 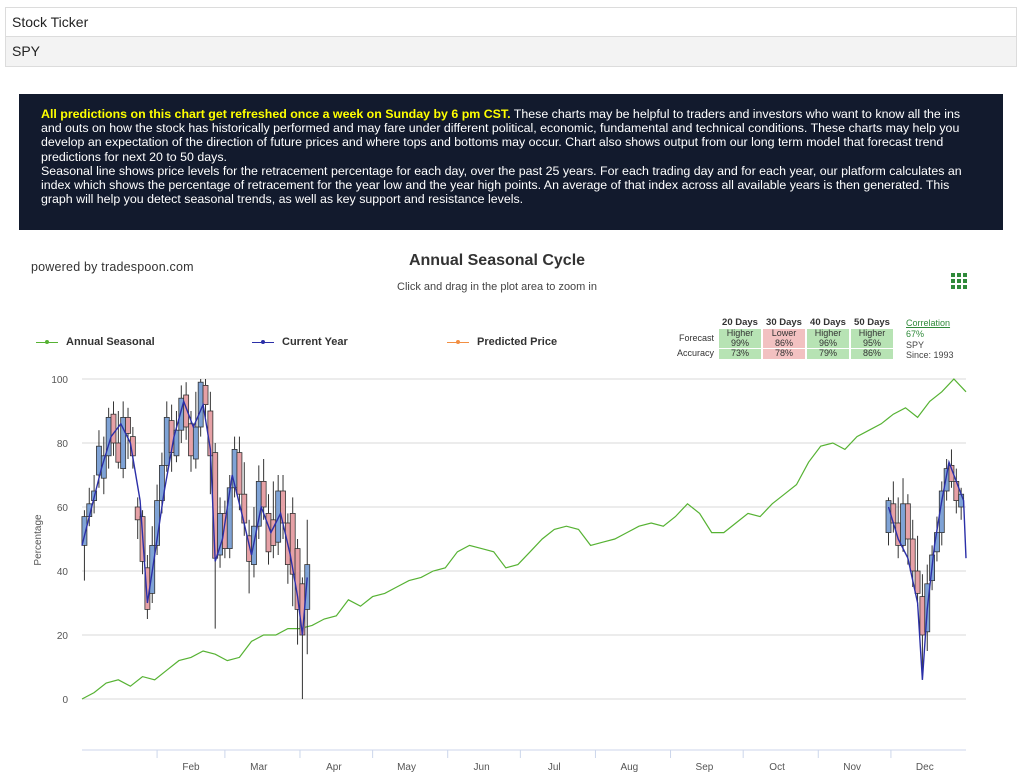 I want to click on y-tick-label: 20, so click(x=63, y=636).